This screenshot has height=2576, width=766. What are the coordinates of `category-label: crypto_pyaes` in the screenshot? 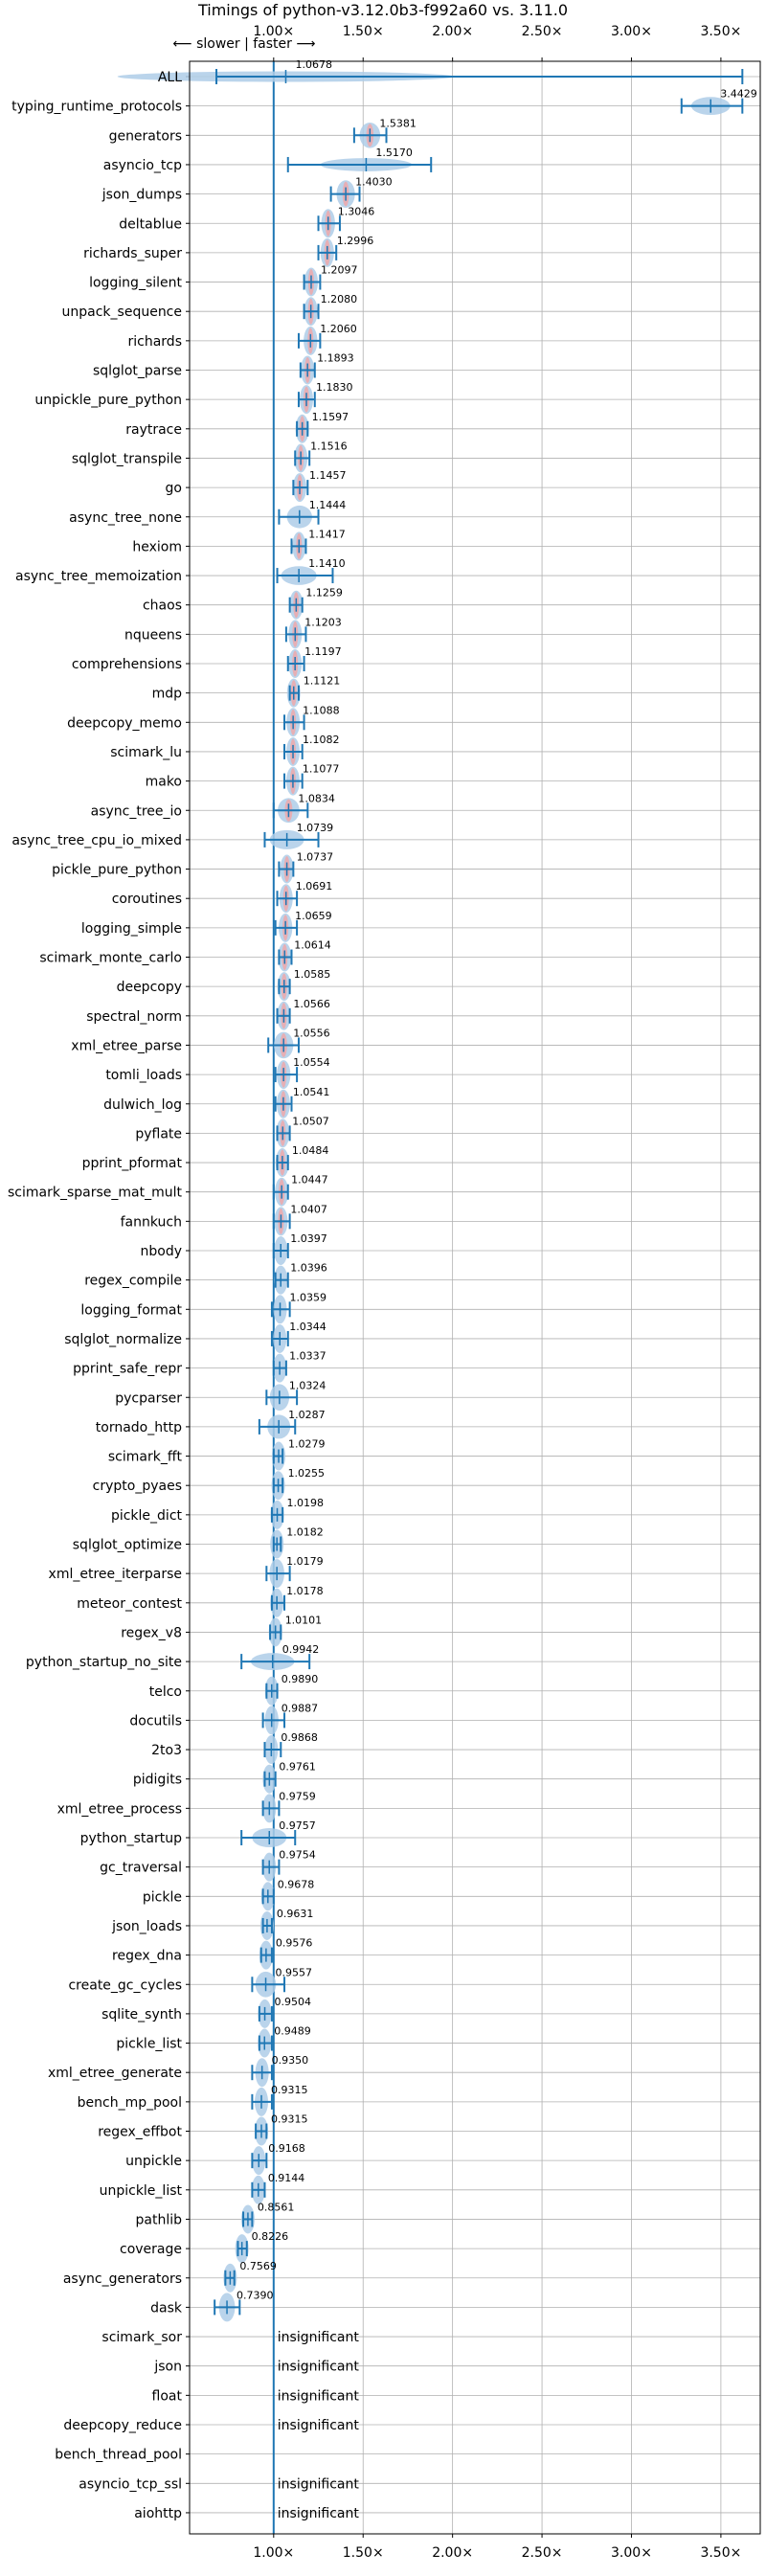 It's located at (137, 1486).